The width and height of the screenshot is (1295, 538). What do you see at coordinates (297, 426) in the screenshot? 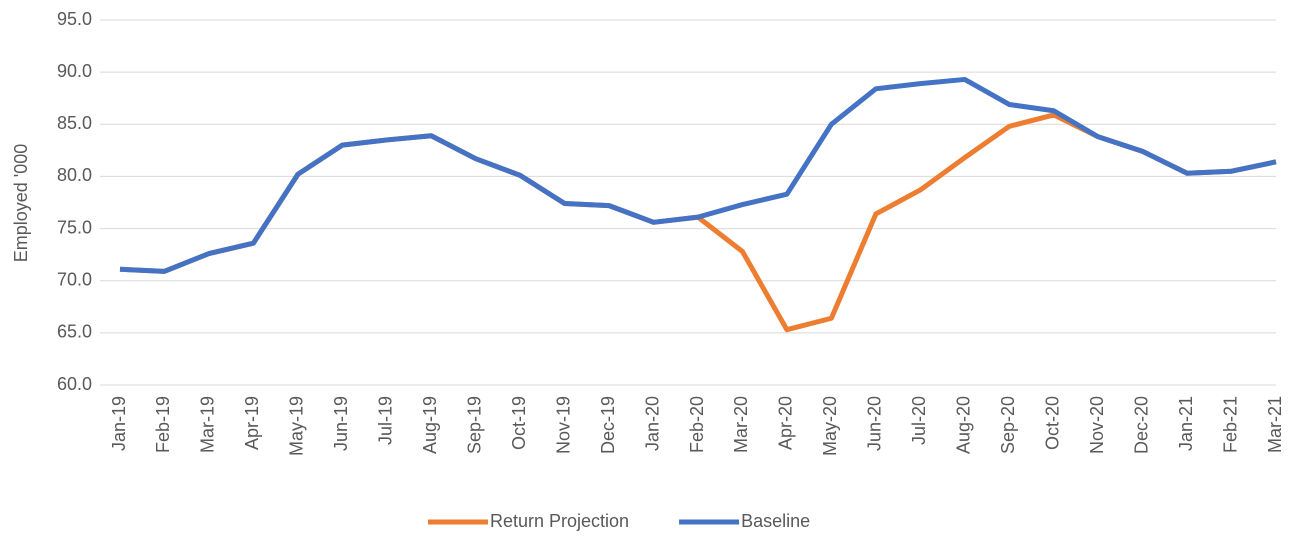
I see `x-tick-label: May-19` at bounding box center [297, 426].